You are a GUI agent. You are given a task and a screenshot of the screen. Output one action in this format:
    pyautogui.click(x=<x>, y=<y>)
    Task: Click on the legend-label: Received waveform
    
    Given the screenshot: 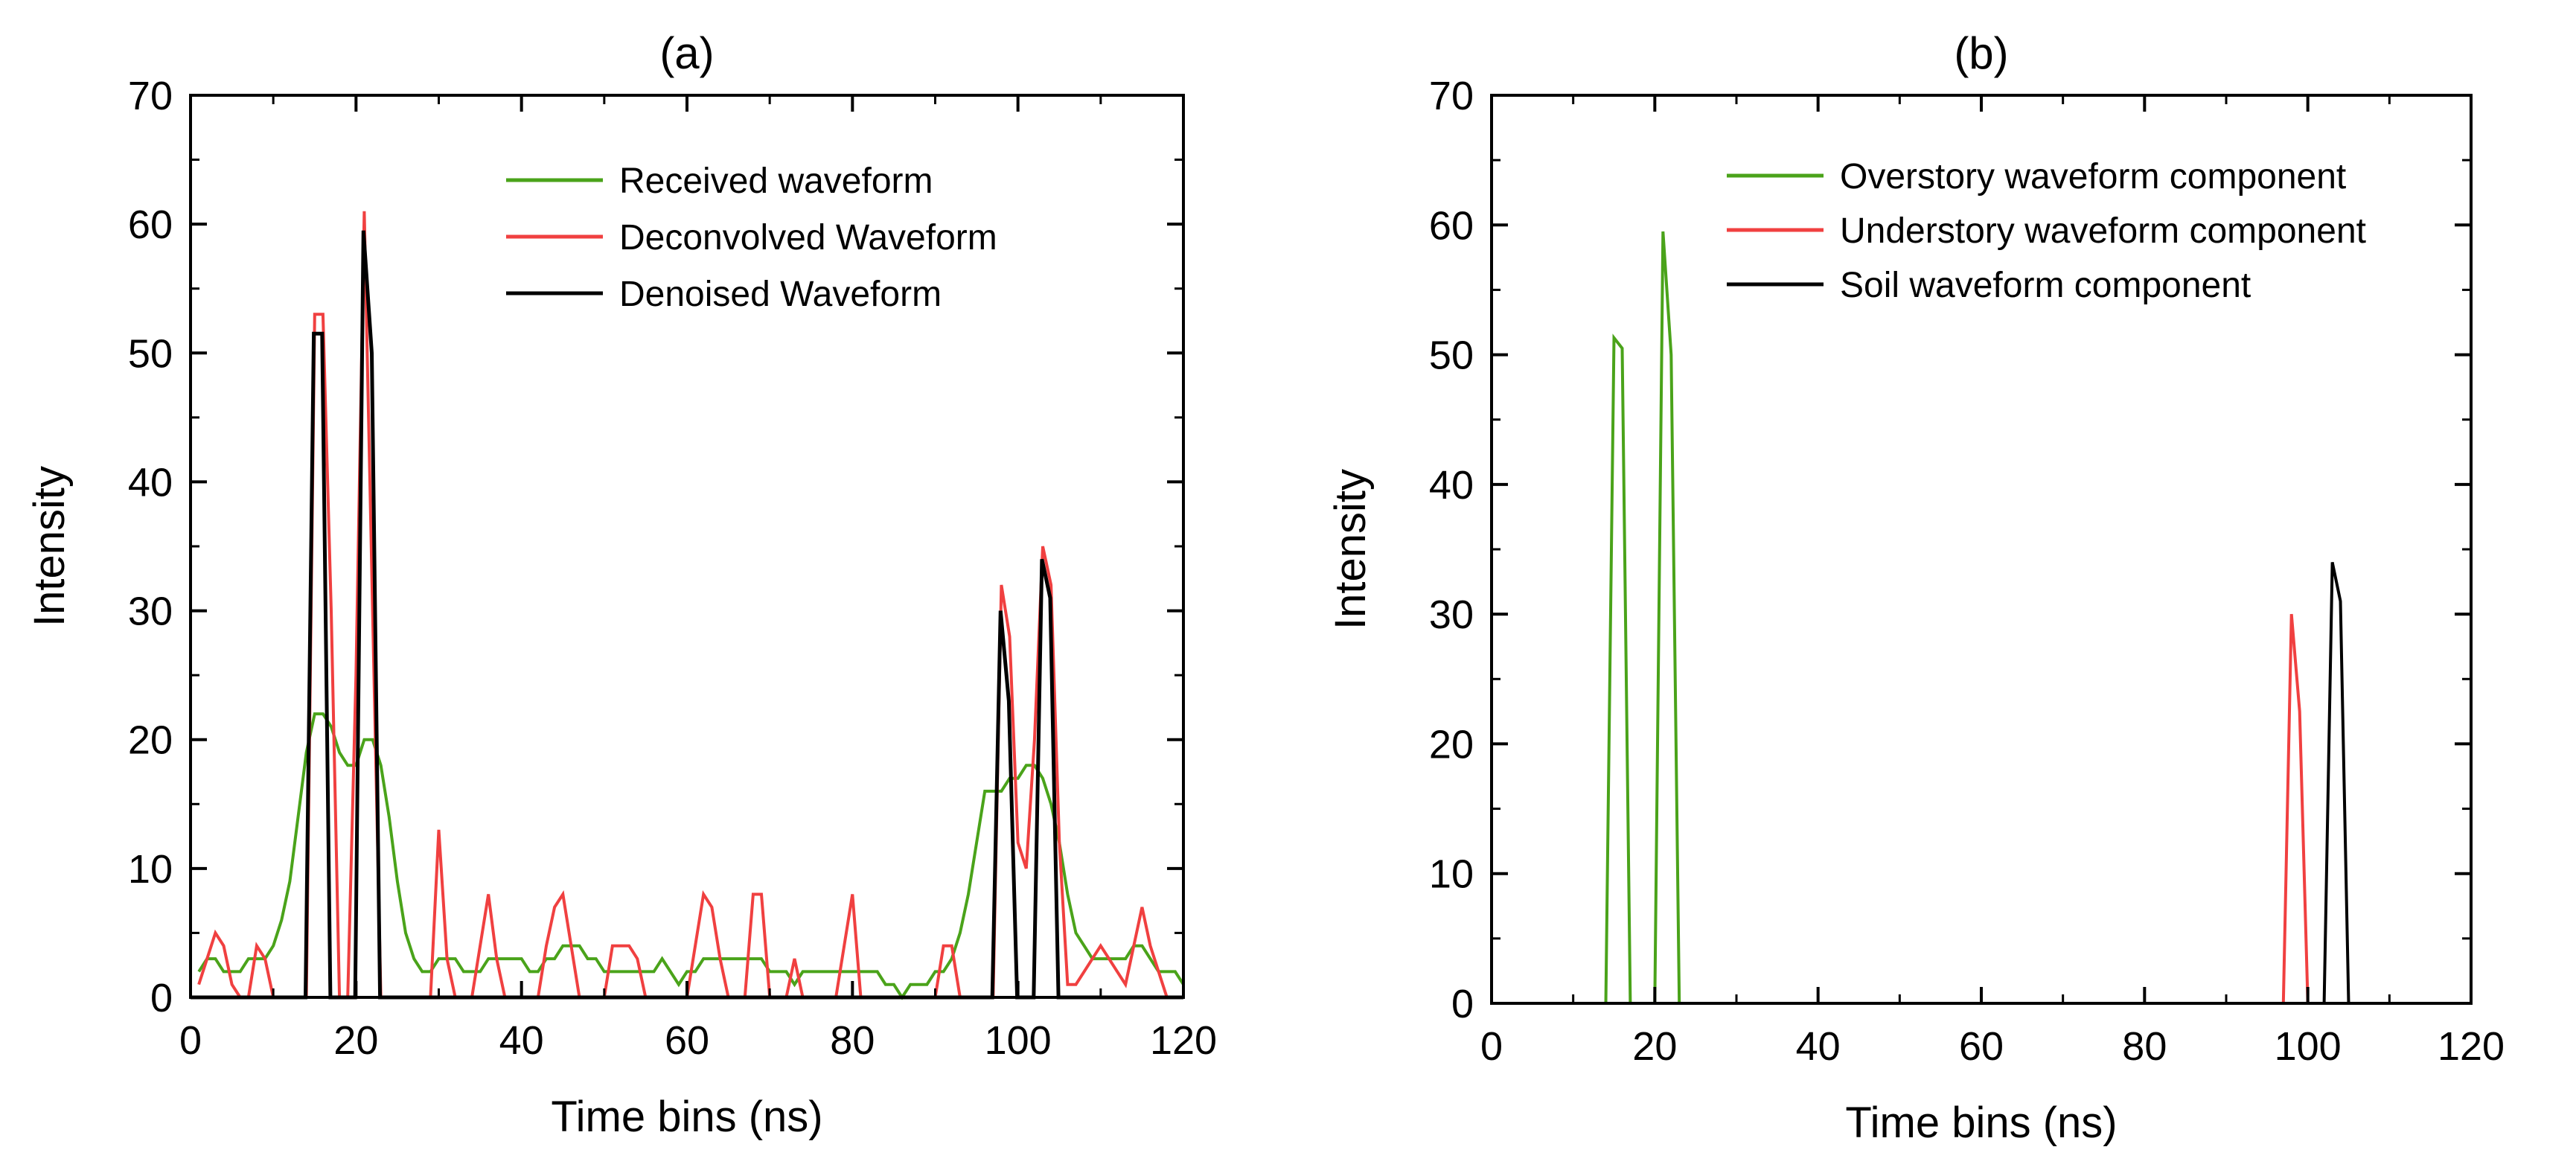 What is the action you would take?
    pyautogui.click(x=776, y=181)
    